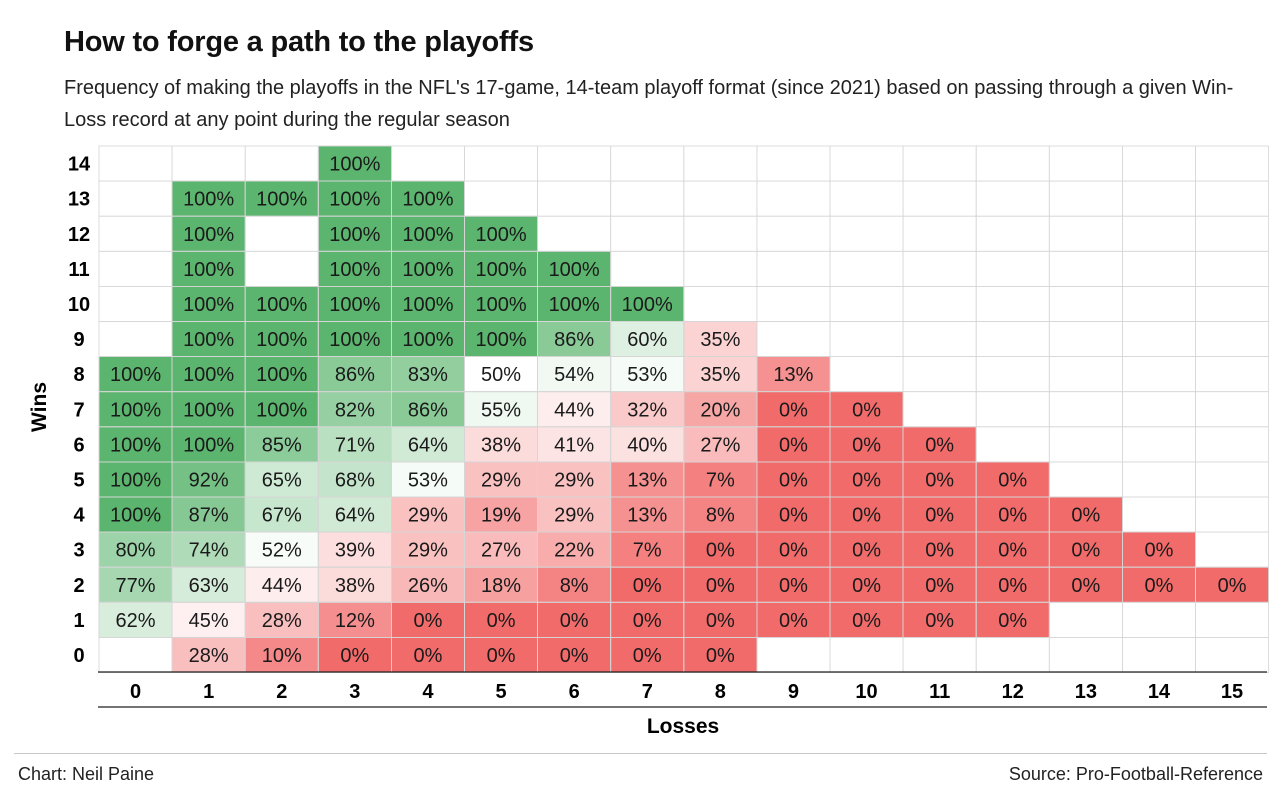 The width and height of the screenshot is (1281, 801). What do you see at coordinates (500, 305) in the screenshot?
I see `cell-label-w10-l5: 100%` at bounding box center [500, 305].